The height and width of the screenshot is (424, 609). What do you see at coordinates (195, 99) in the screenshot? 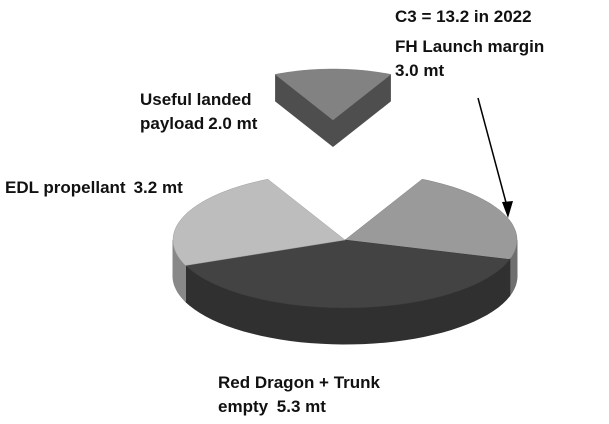
I see `label-line: Useful landed` at bounding box center [195, 99].